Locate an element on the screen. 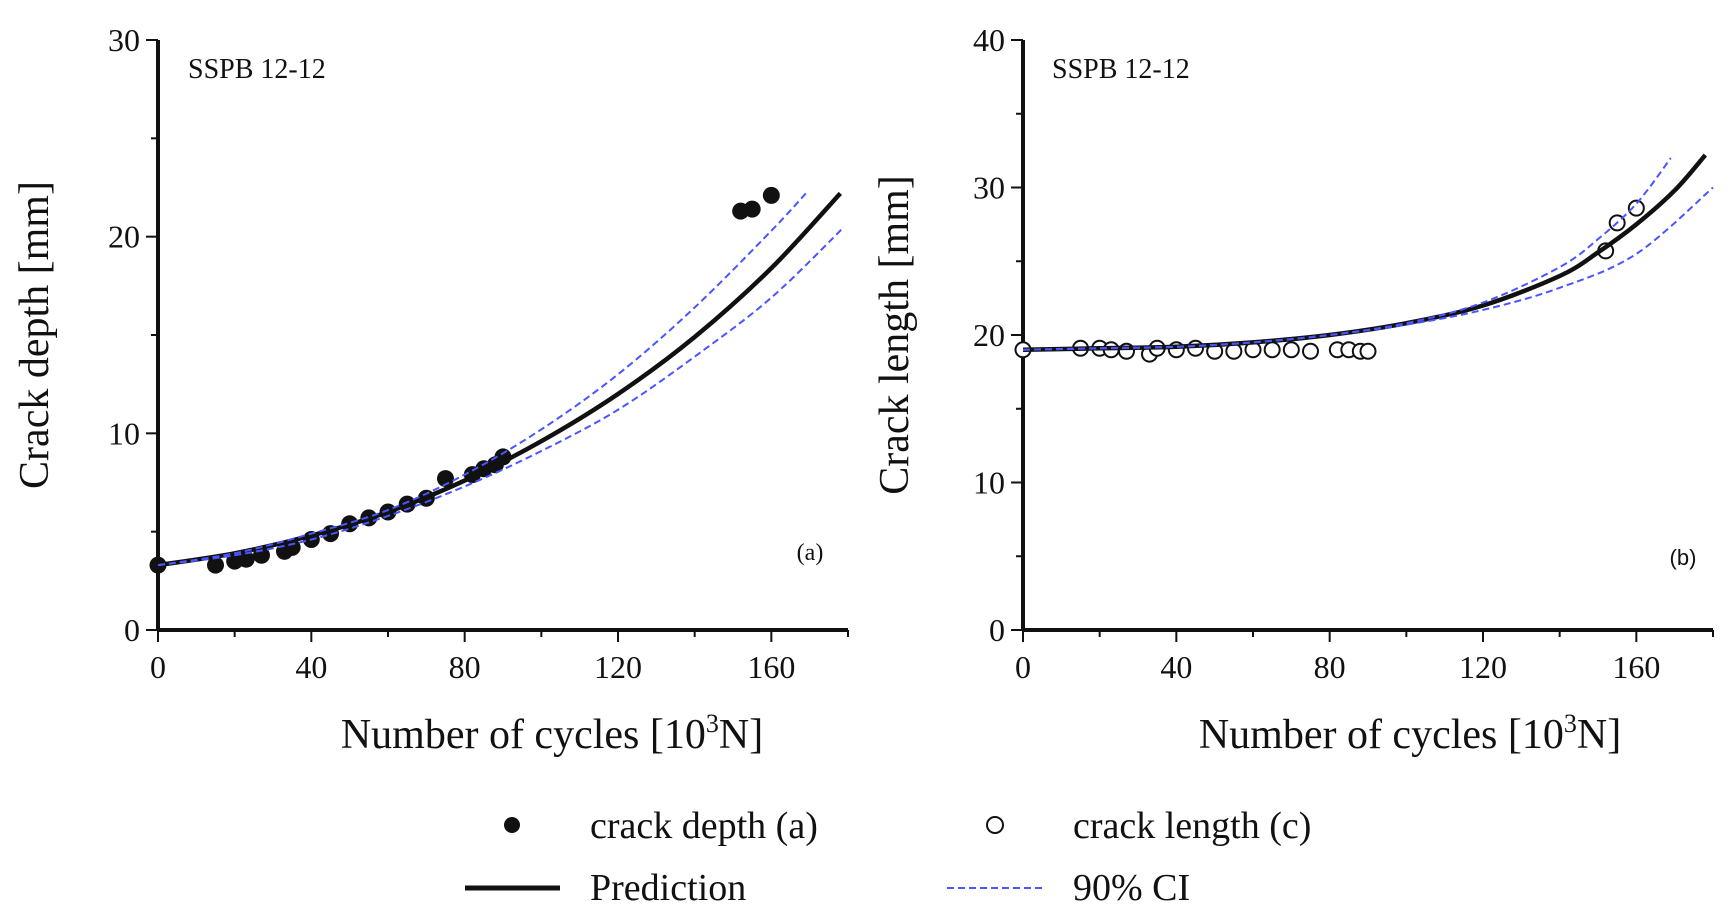  pa-x-tick-label: 40 is located at coordinates (311, 667).